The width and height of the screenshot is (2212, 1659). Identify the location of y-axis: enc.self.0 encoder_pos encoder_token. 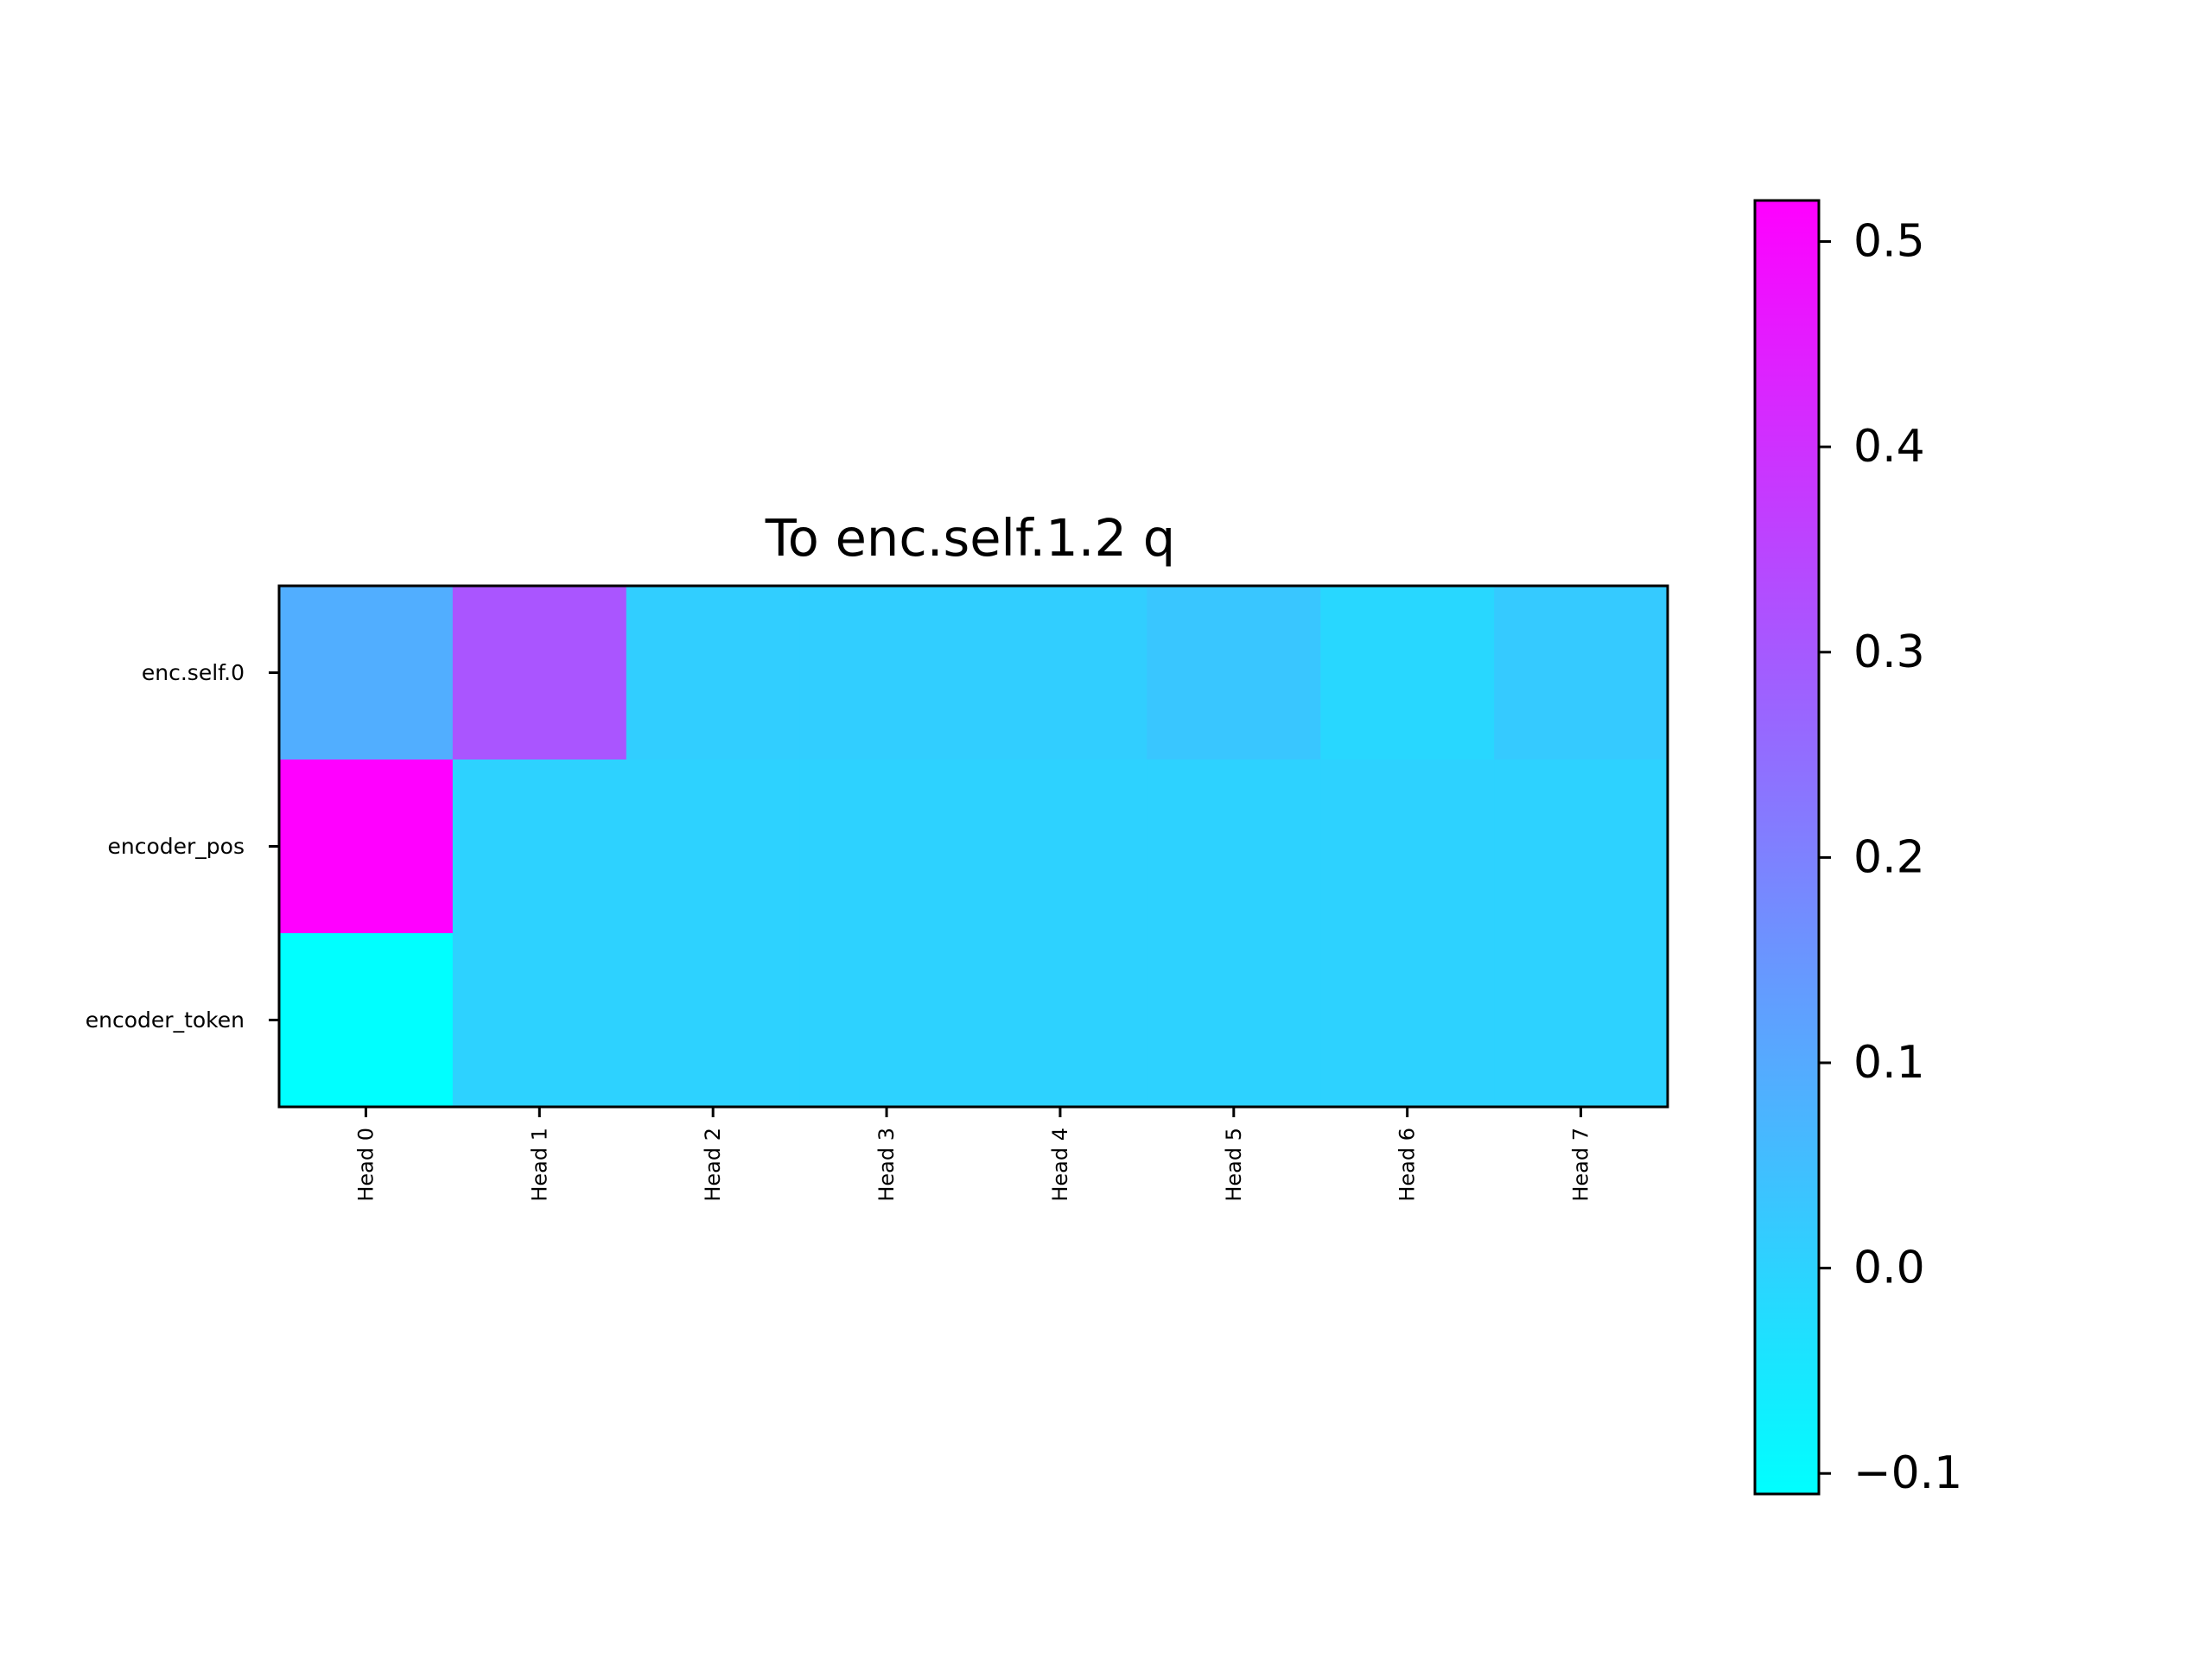
(182, 846).